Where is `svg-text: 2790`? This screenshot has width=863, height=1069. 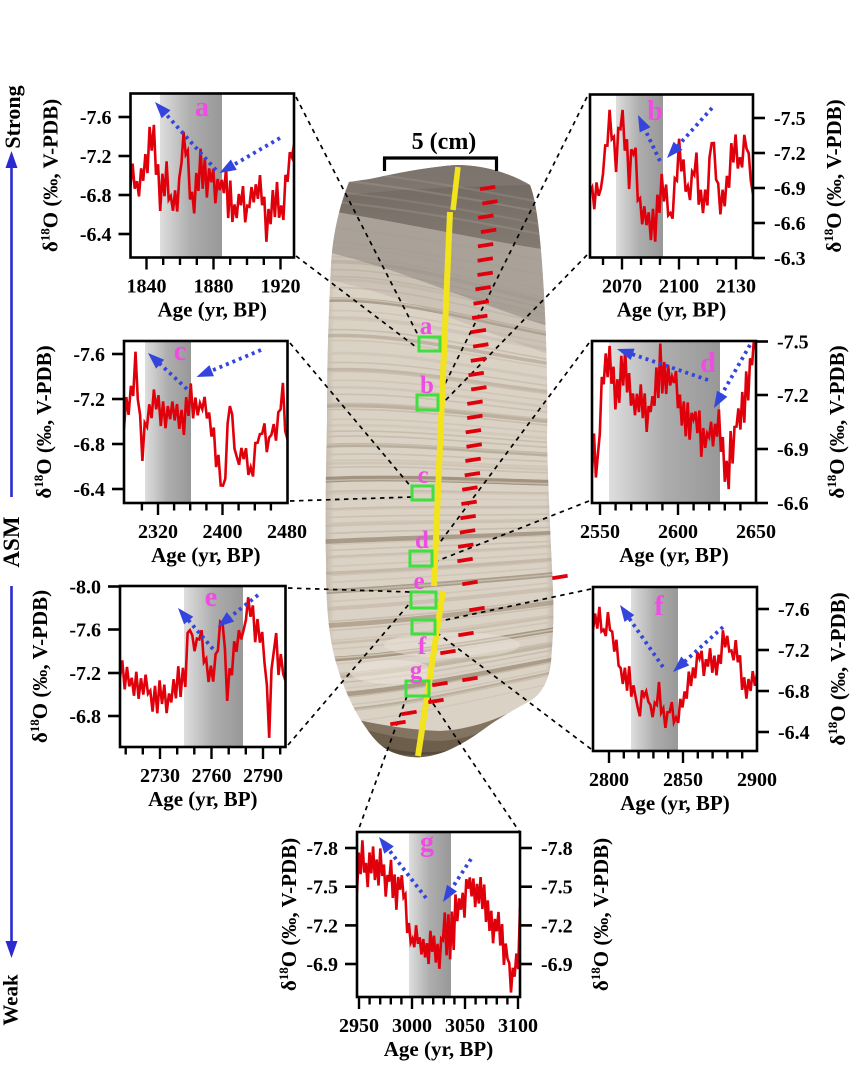
svg-text: 2790 is located at coordinates (263, 776).